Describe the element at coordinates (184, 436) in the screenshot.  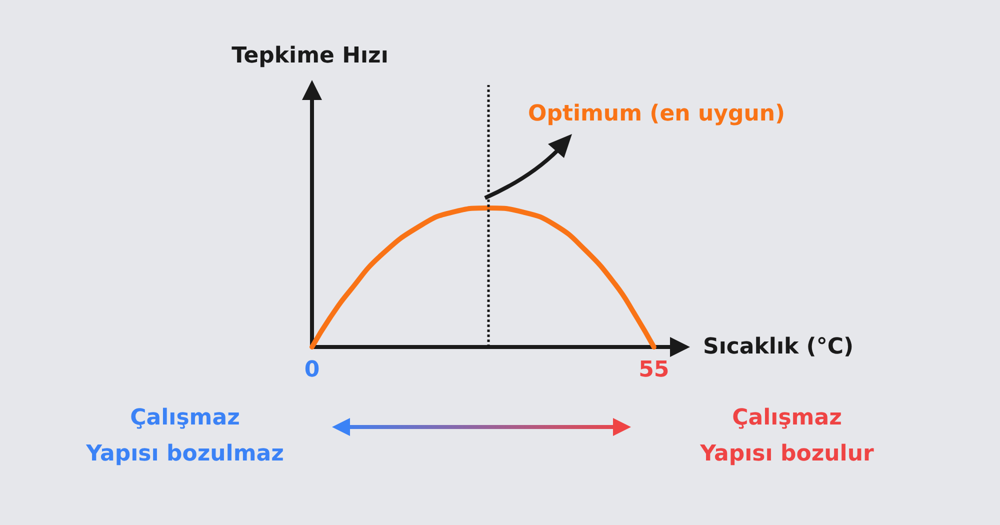
I see `text: Çalışmaz Yapısı bozulmaz` at that location.